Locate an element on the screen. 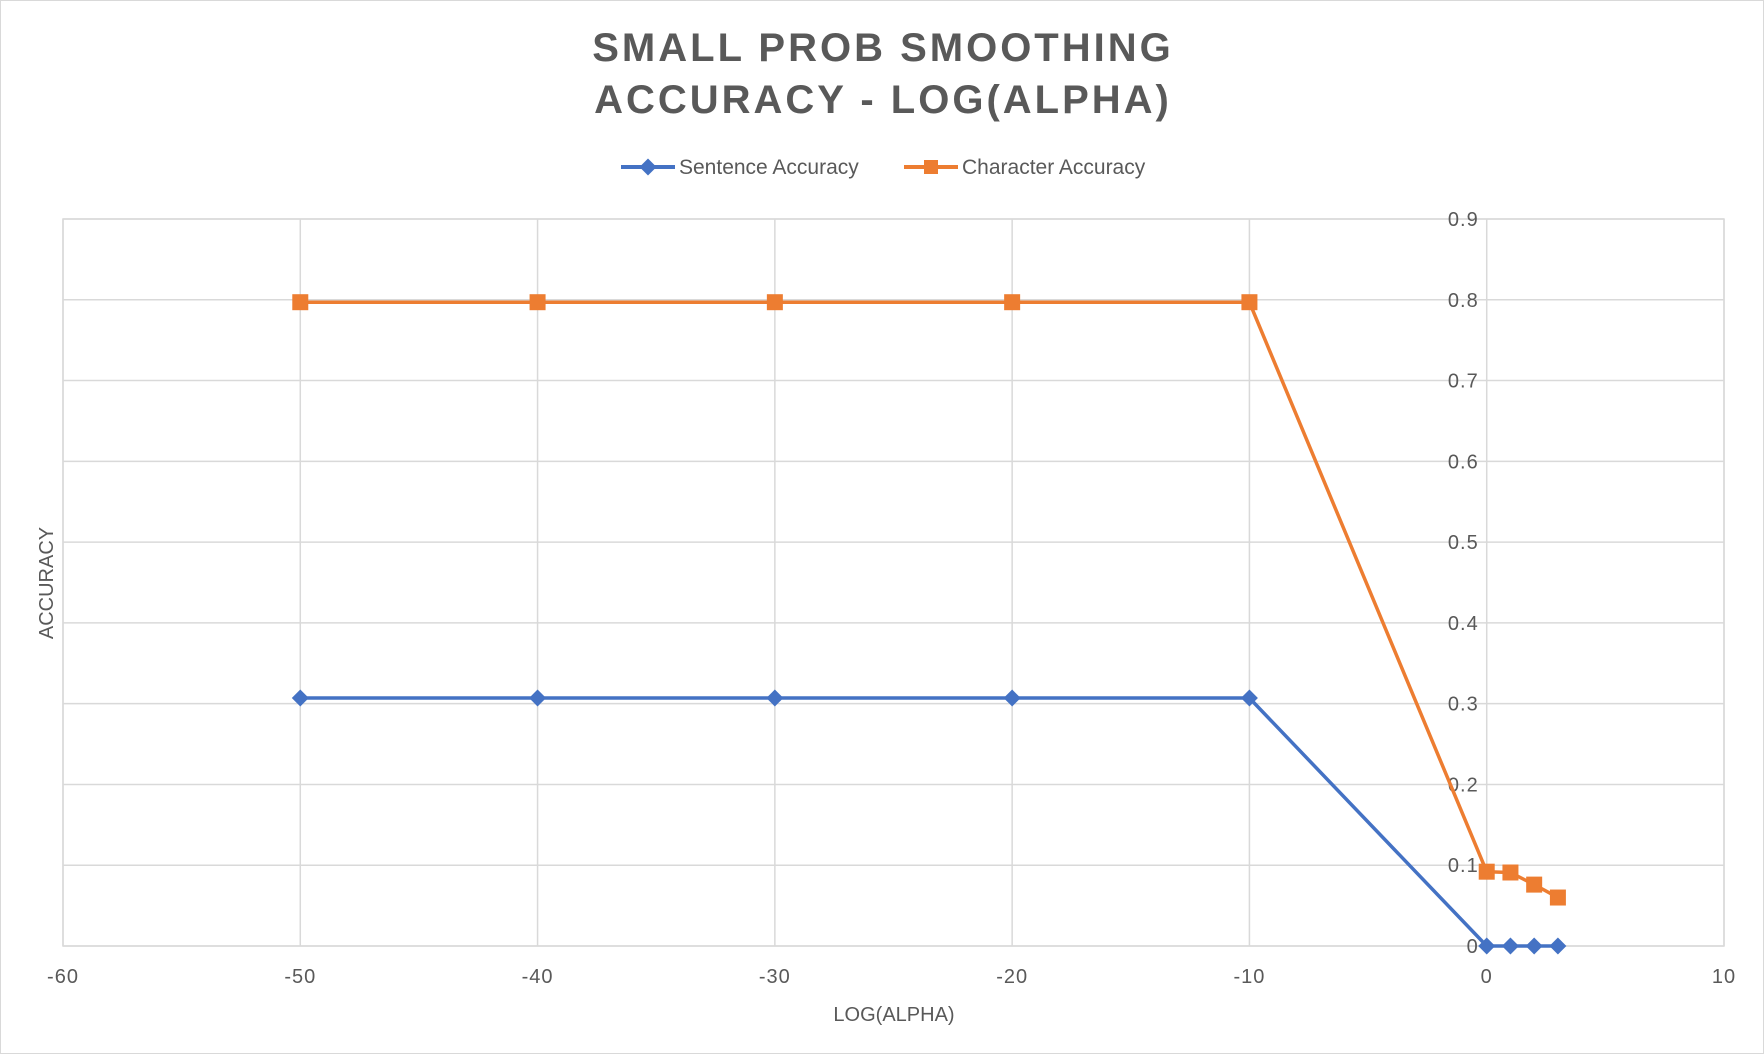 The height and width of the screenshot is (1060, 1764). x-axis-title: LOG(ALPHA) is located at coordinates (893, 1015).